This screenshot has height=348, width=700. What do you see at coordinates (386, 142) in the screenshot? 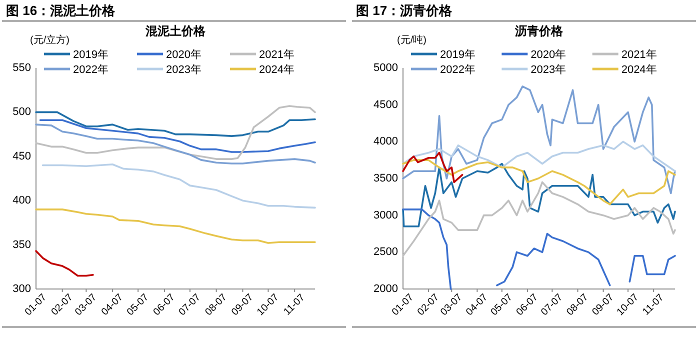
I see `y-tick-label: 4000` at bounding box center [386, 142].